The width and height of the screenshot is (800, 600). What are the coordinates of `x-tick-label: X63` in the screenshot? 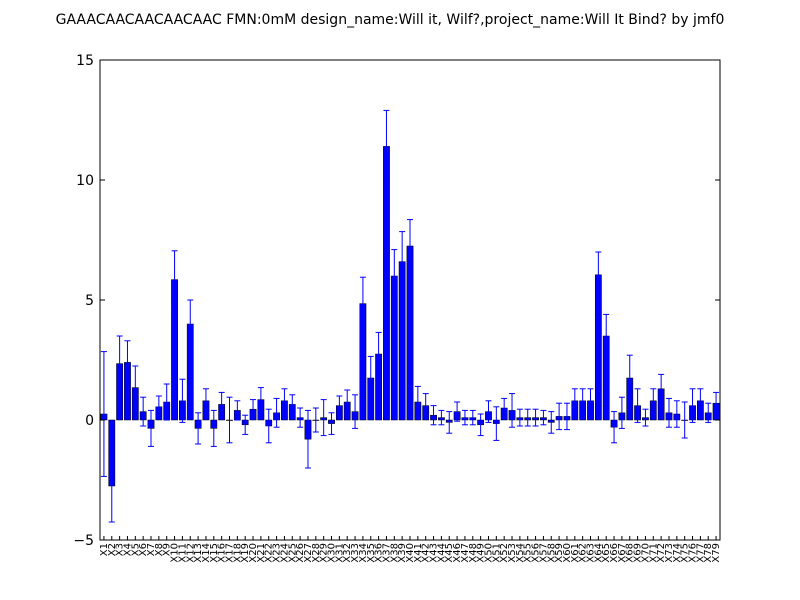 It's located at (591, 553).